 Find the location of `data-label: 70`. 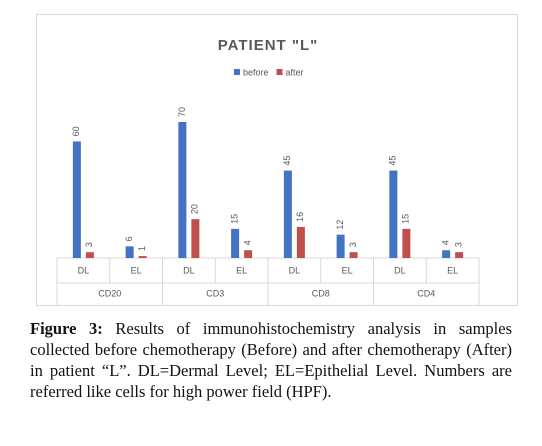

data-label: 70 is located at coordinates (182, 112).